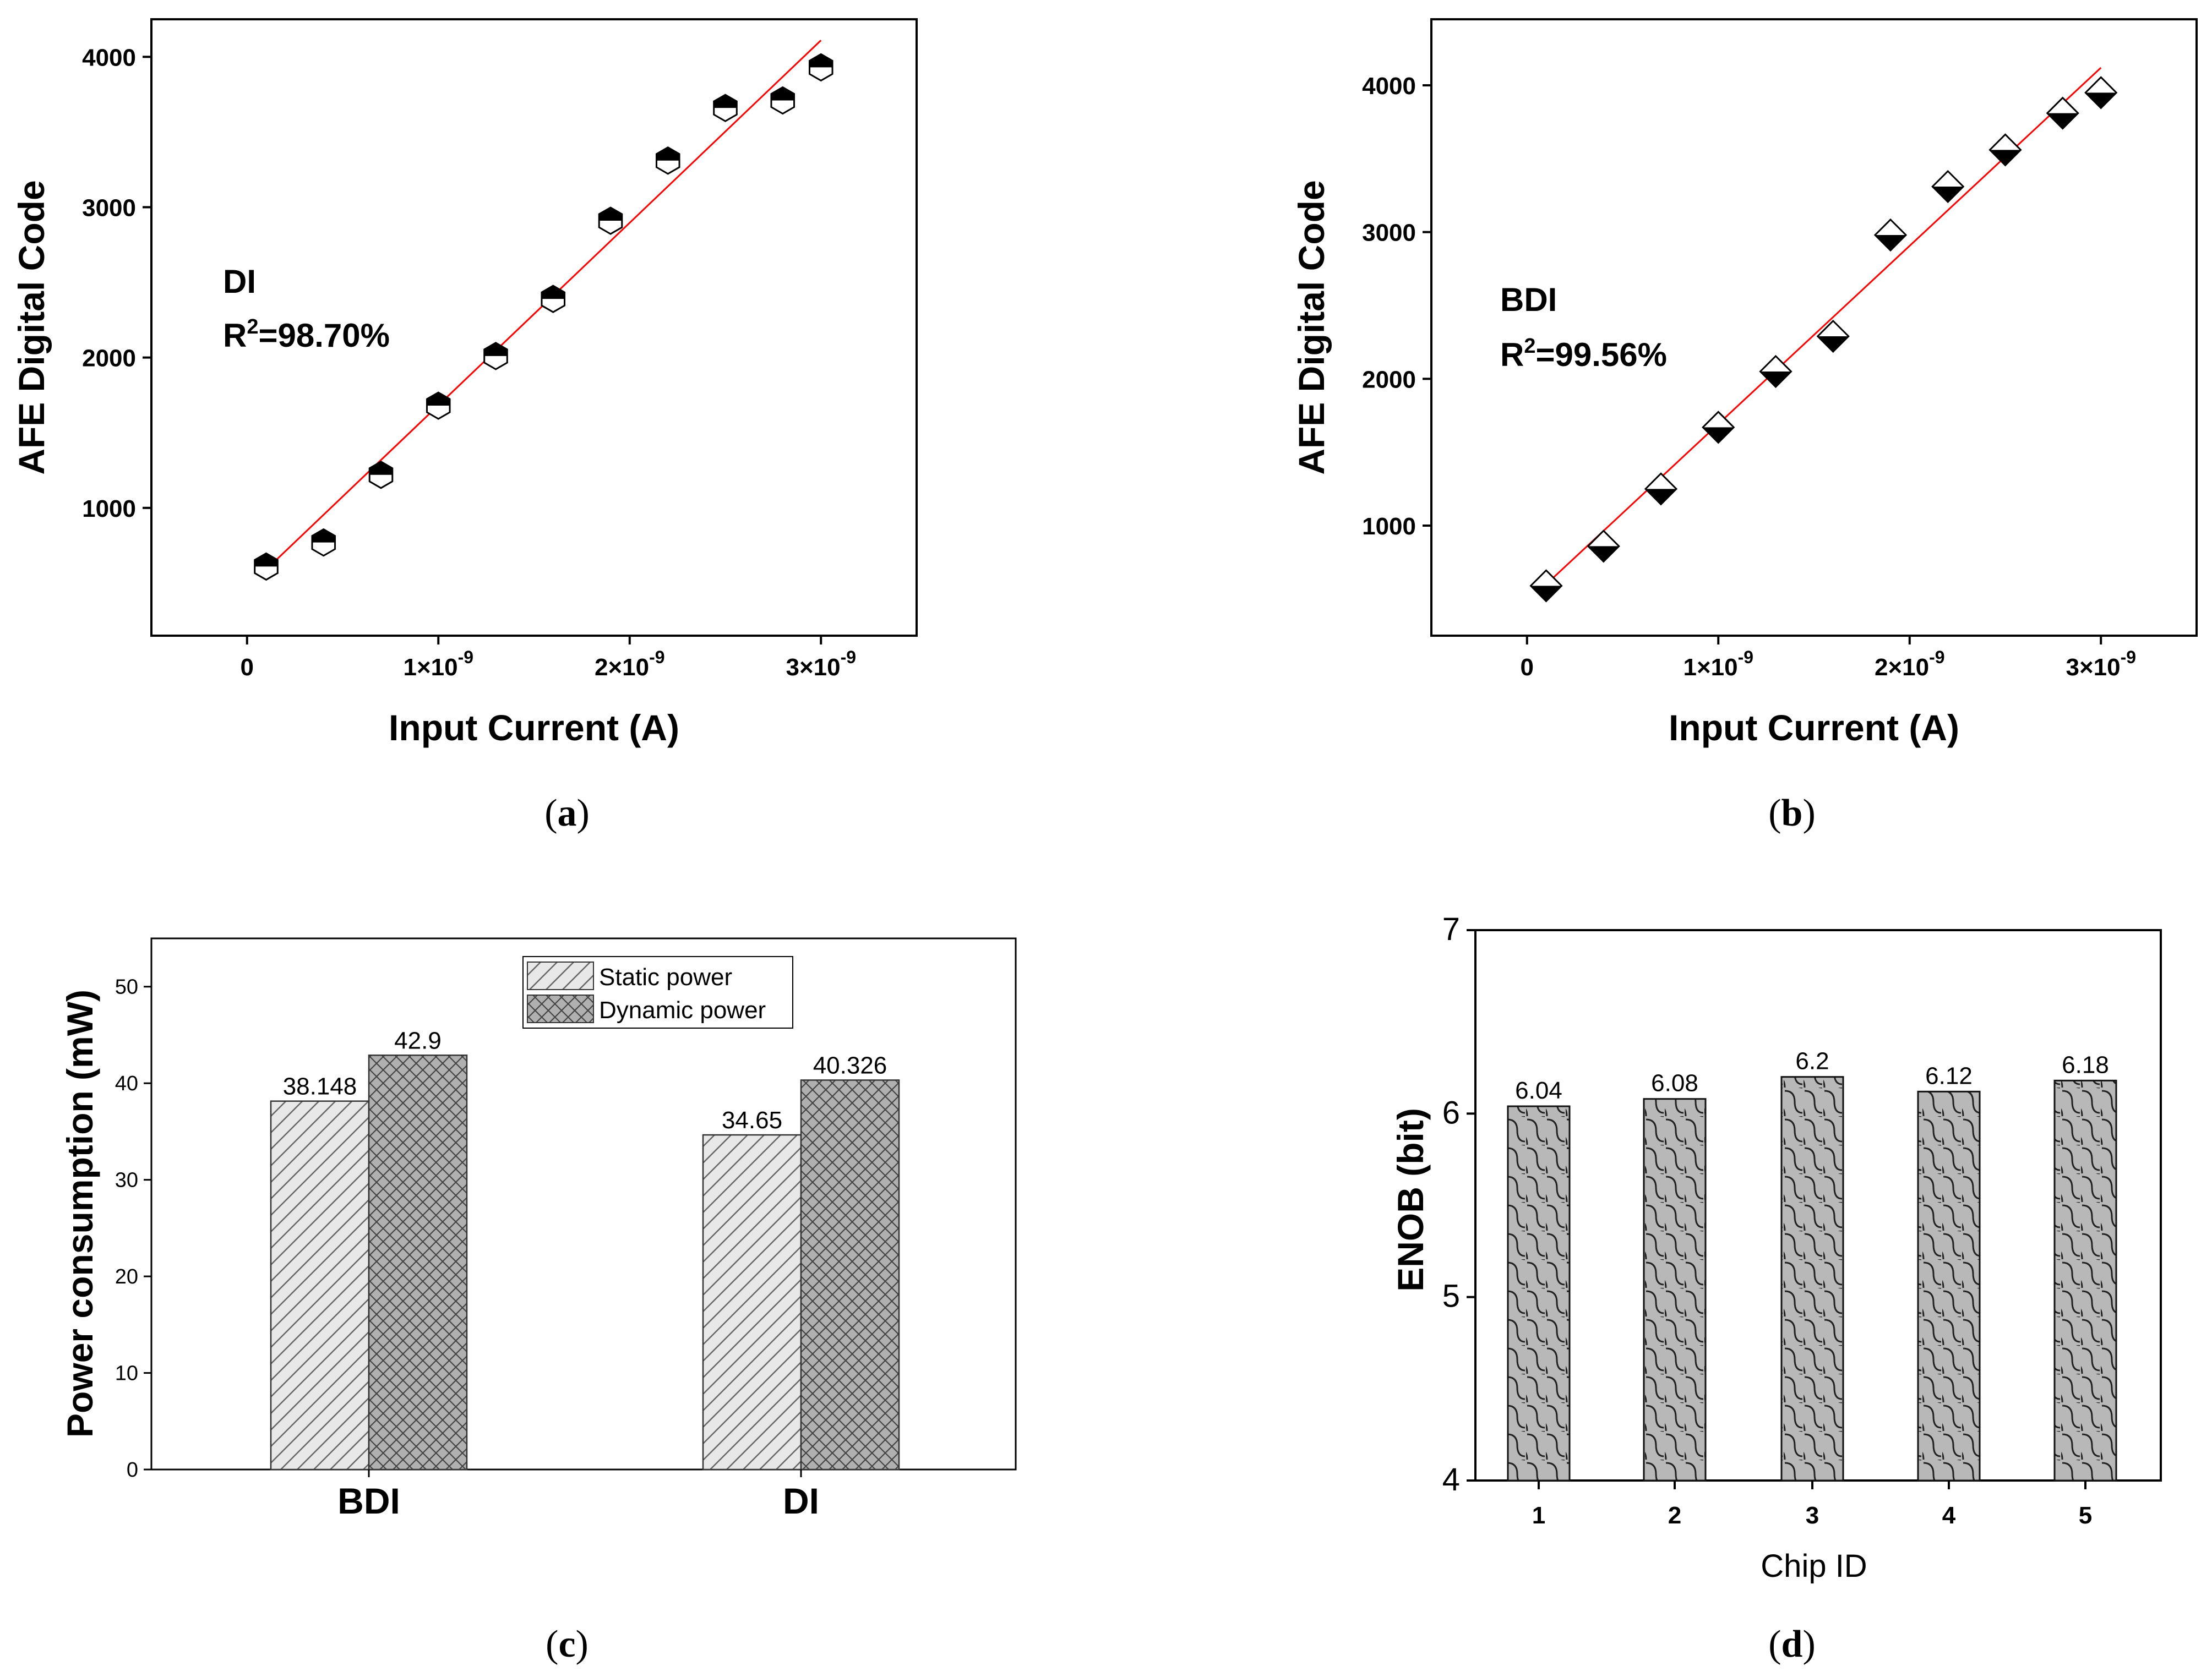 This screenshot has width=2212, height=1677. I want to click on y-tick-label: 6, so click(1451, 1112).